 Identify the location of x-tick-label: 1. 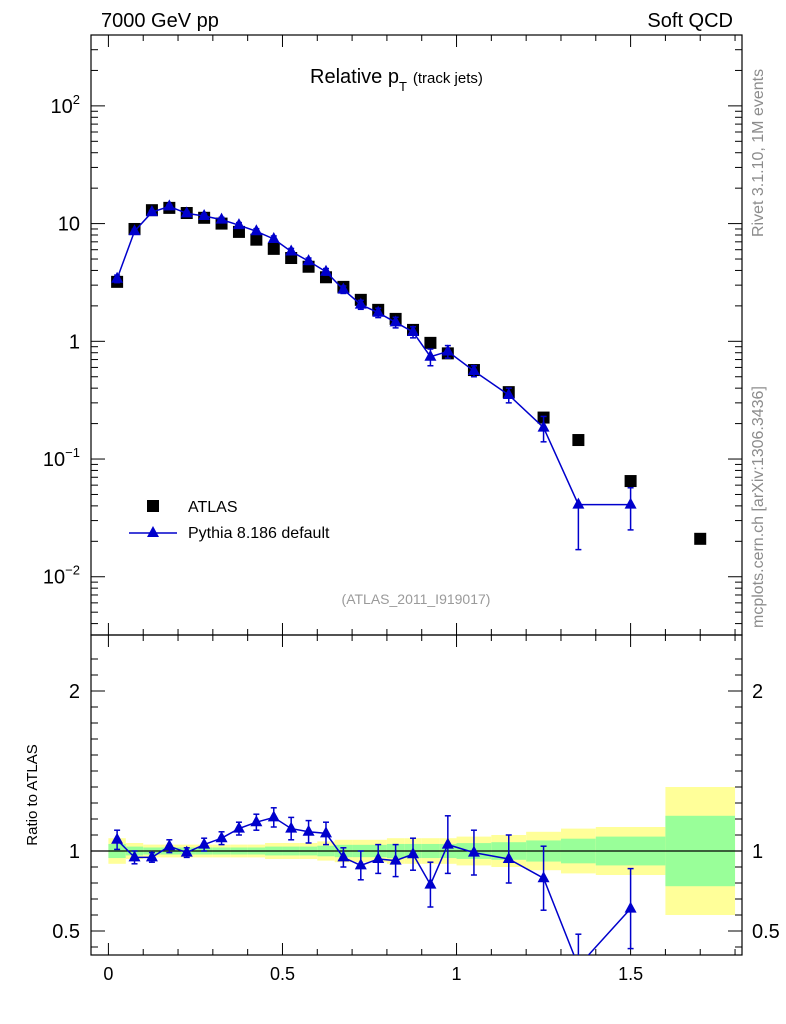
(457, 974).